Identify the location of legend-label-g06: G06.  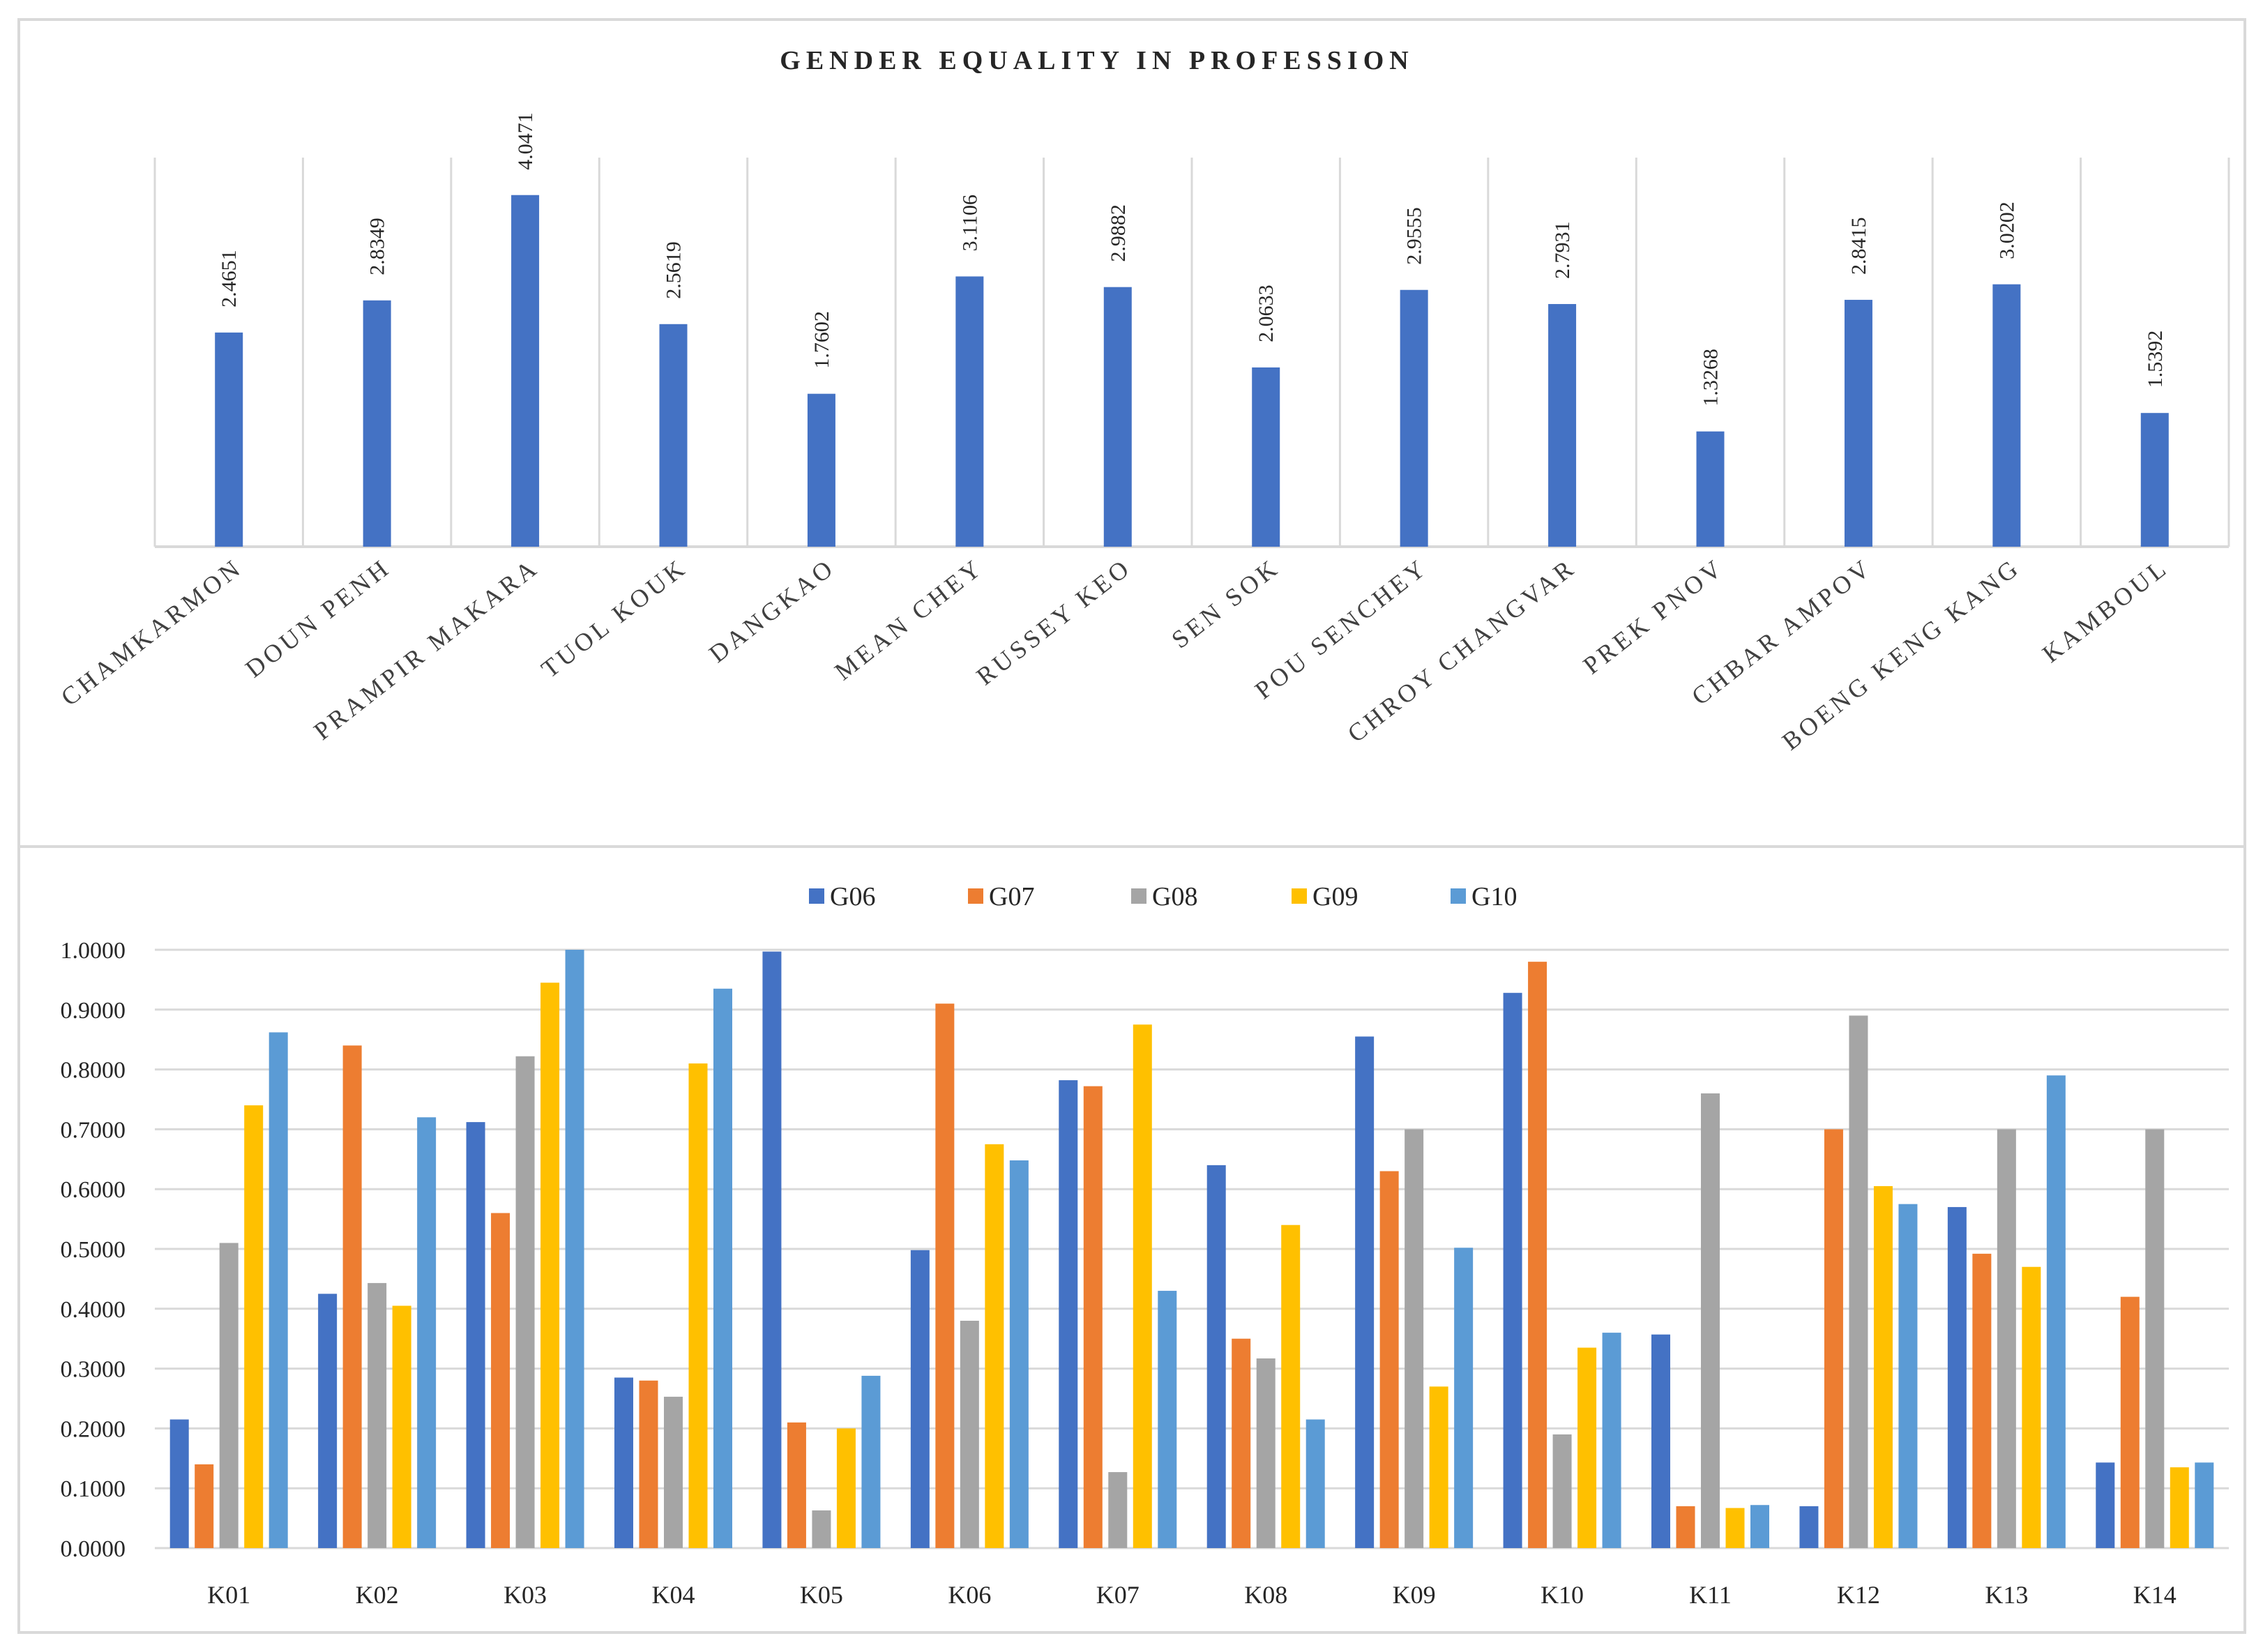
(853, 896).